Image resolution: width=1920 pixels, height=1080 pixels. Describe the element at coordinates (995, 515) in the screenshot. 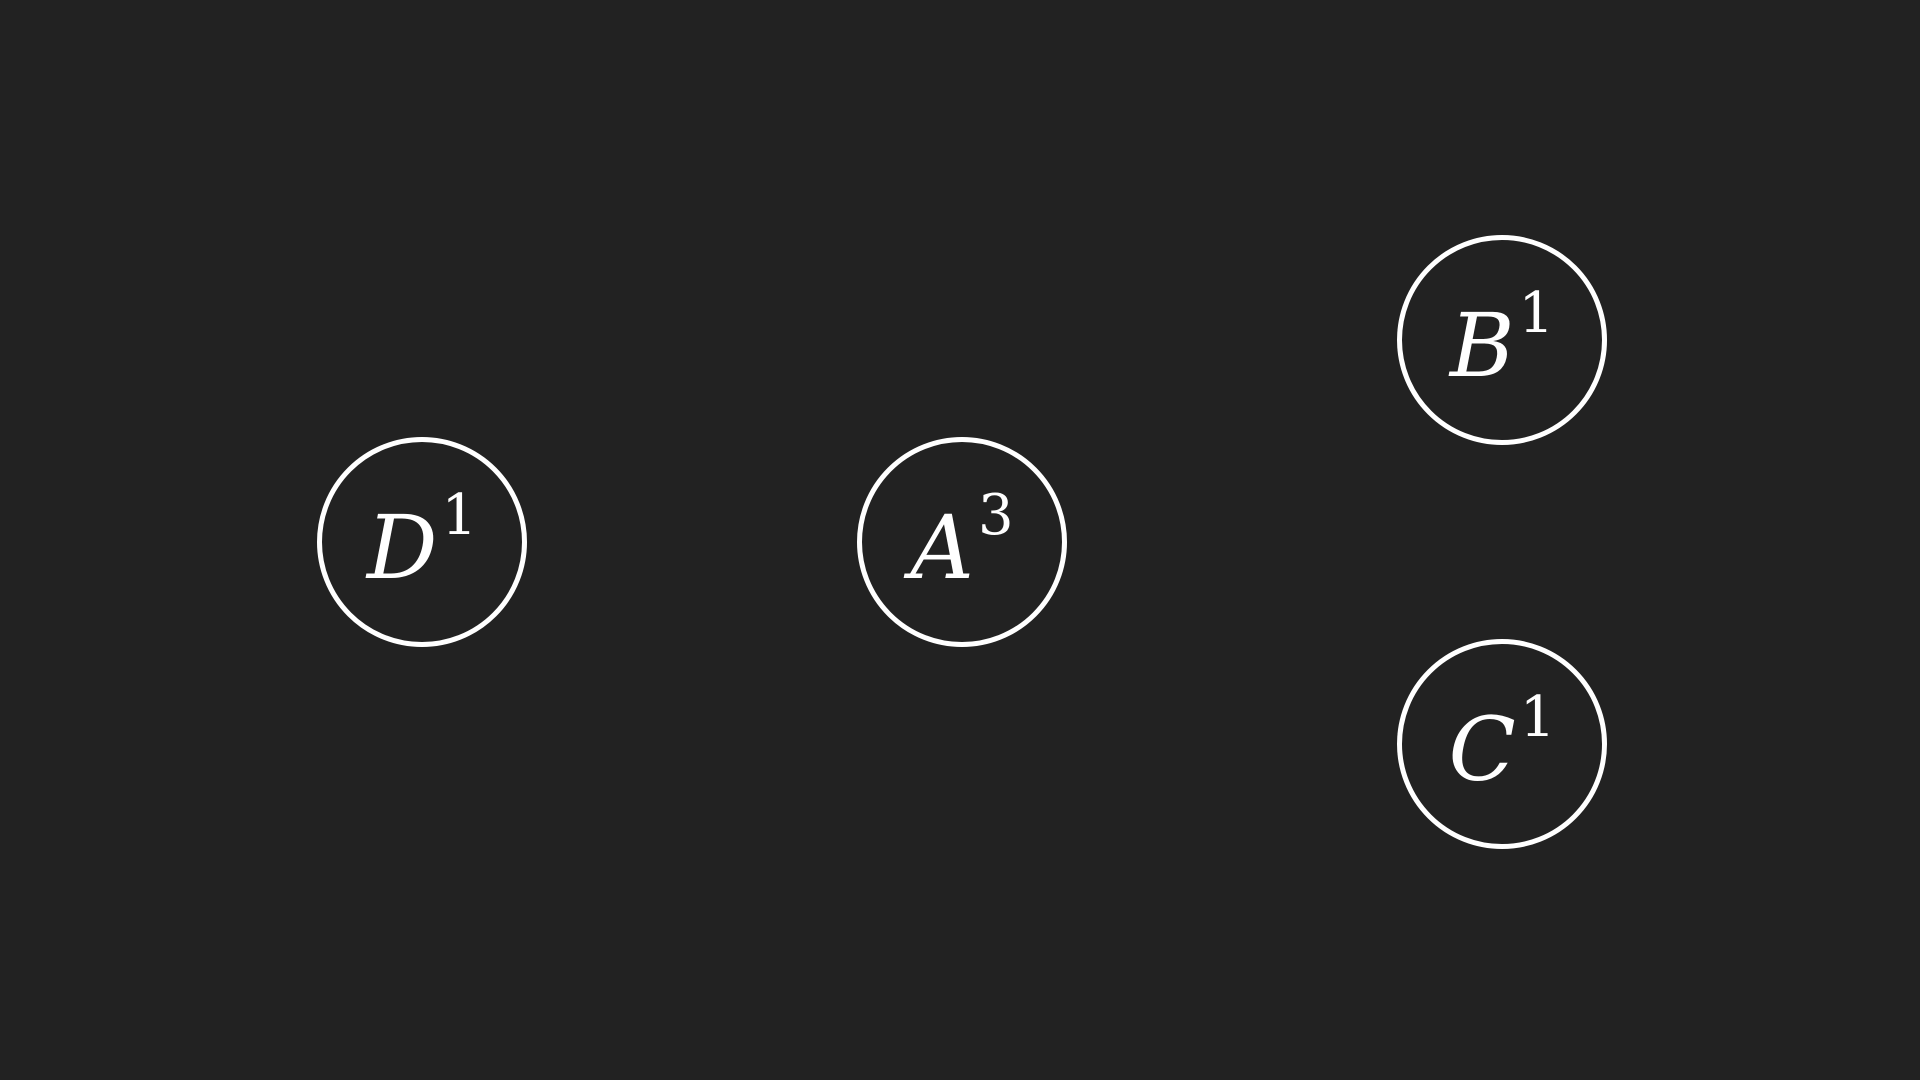

I see `node-a-superscript: 3` at that location.